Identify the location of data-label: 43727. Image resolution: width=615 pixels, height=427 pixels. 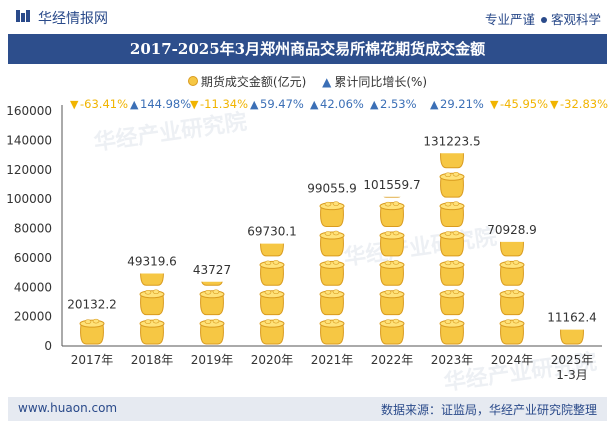
(212, 270).